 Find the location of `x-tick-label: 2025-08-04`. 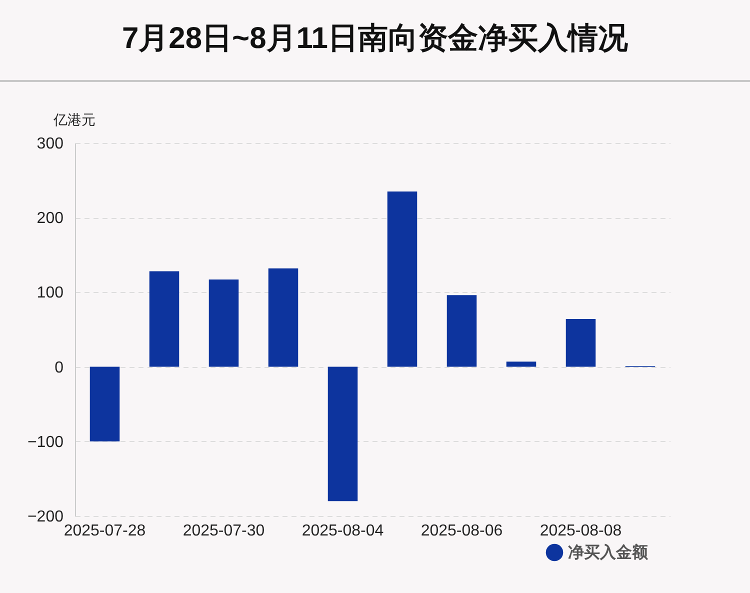

x-tick-label: 2025-08-04 is located at coordinates (343, 531).